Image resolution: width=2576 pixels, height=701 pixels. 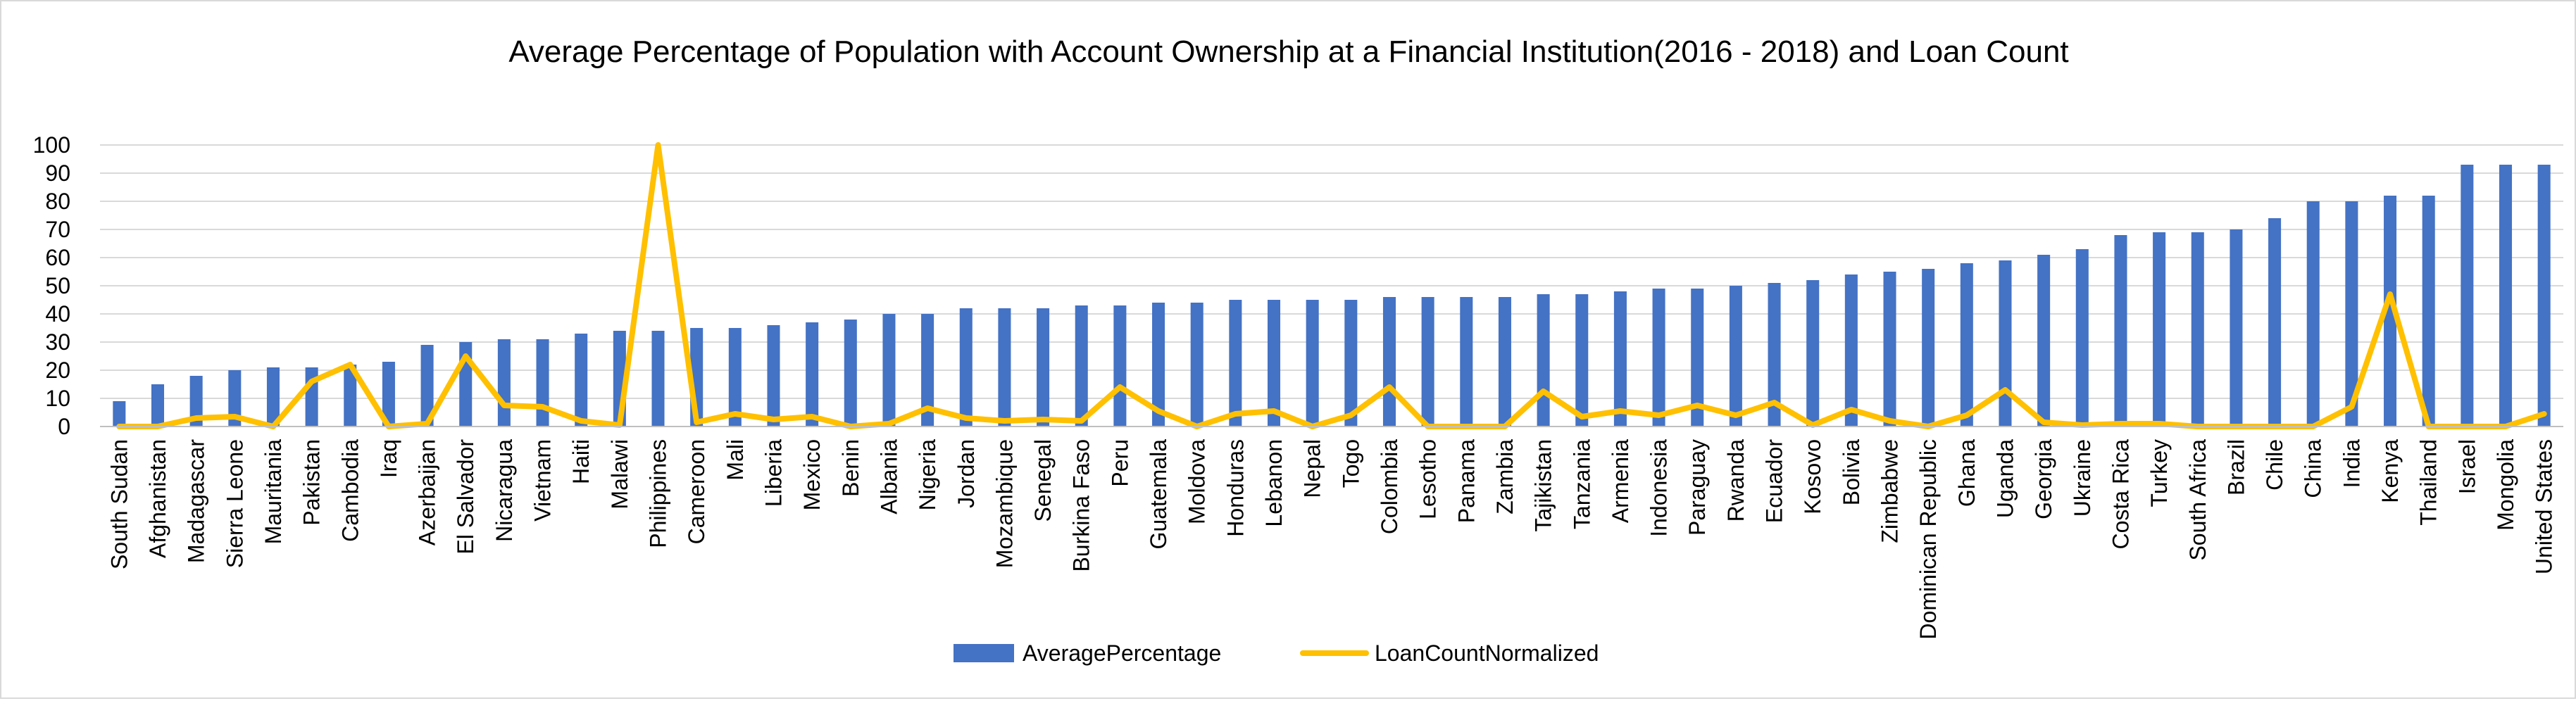 I want to click on category-label: Chile, so click(x=2274, y=465).